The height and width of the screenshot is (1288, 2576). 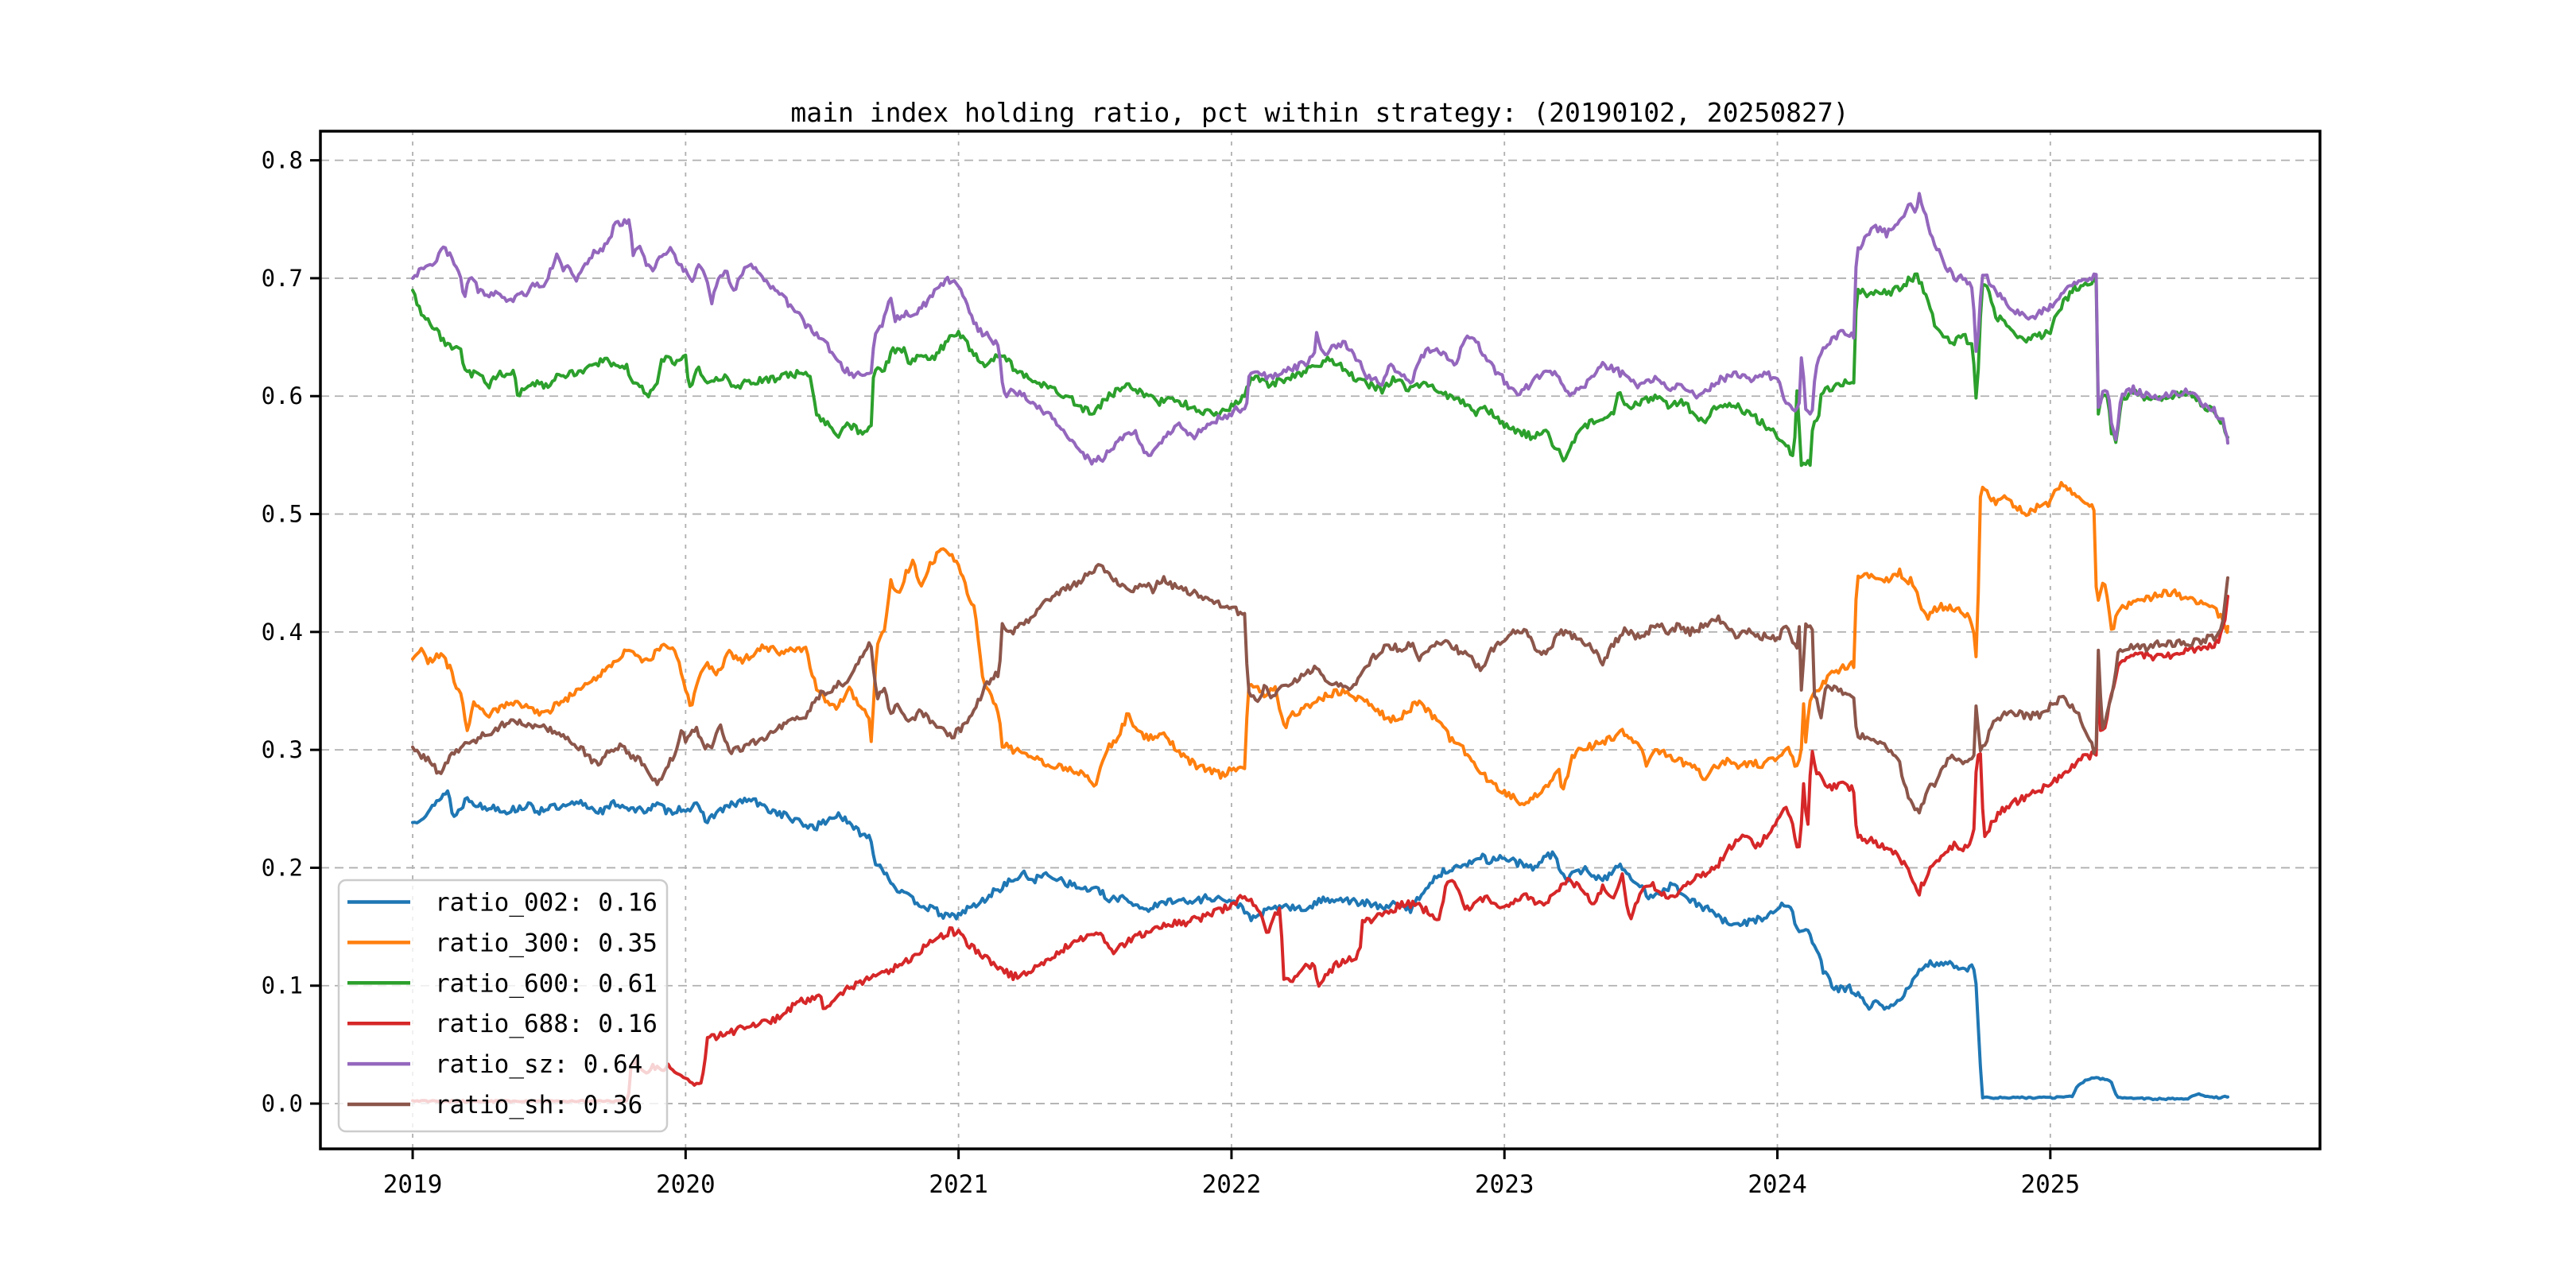 I want to click on legend-row-ratio_sz: ratio_sz: 0.64, so click(x=495, y=1064).